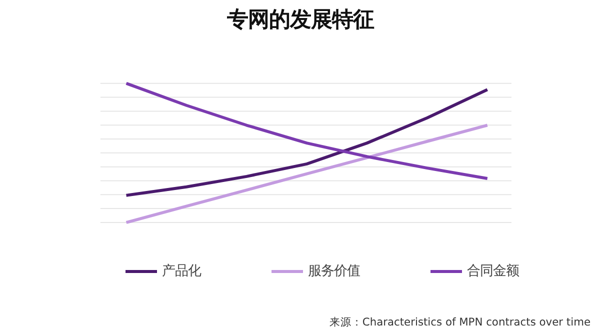 This screenshot has height=336, width=600. What do you see at coordinates (300, 20) in the screenshot?
I see `chart-title: 专网的发展特征` at bounding box center [300, 20].